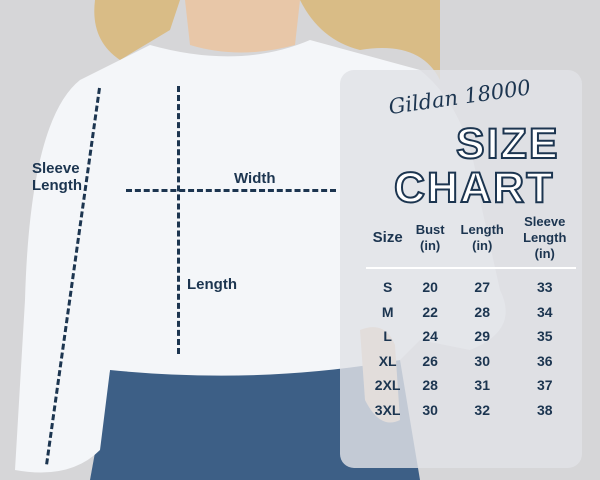  What do you see at coordinates (544, 409) in the screenshot?
I see `cell-sleeve: 38` at bounding box center [544, 409].